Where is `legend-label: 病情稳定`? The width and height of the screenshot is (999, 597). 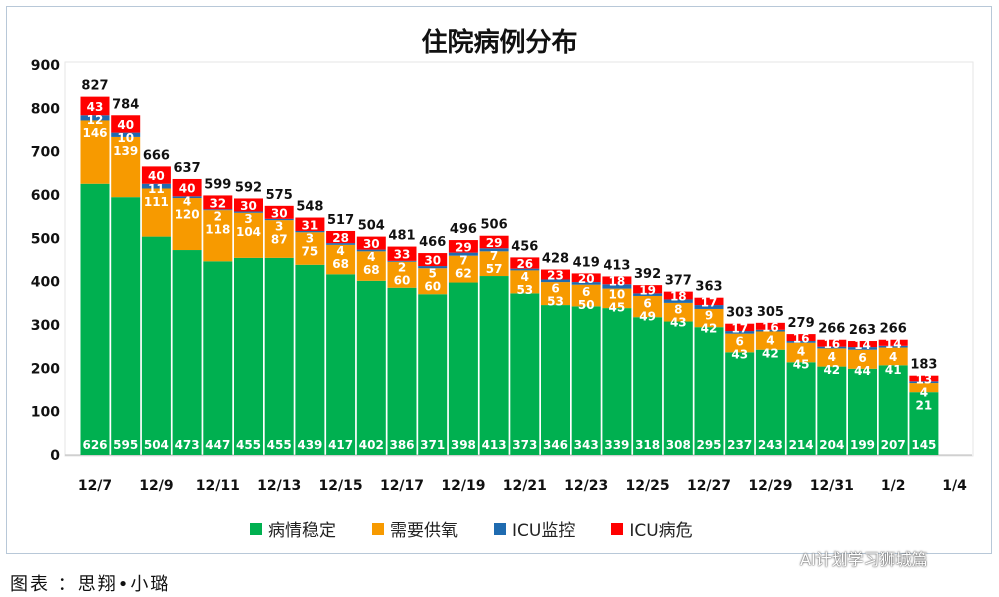
legend-label: 病情稳定 is located at coordinates (302, 531).